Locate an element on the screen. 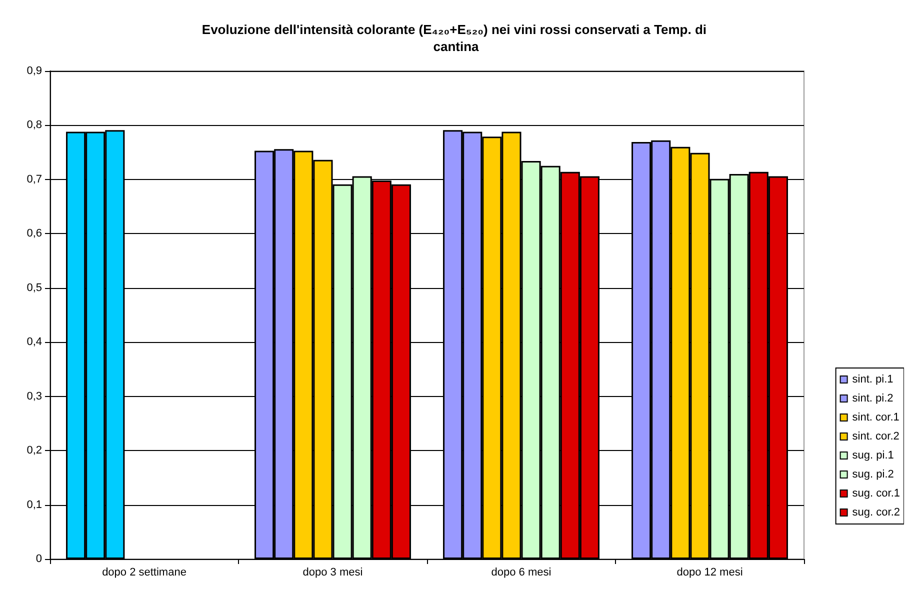  legend-label: sug. pi.2 is located at coordinates (873, 474).